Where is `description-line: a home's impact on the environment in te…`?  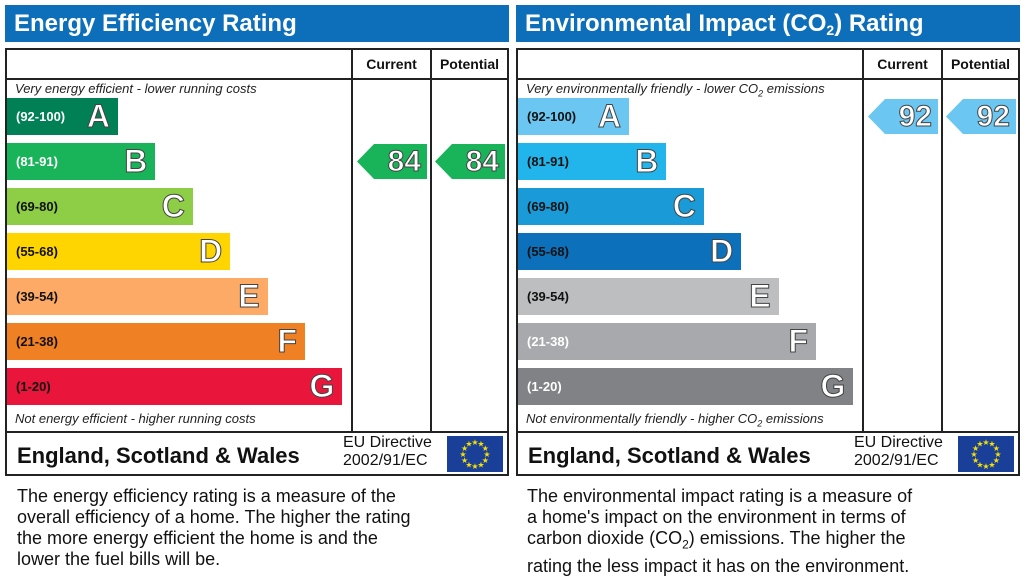
description-line: a home's impact on the environment in te… is located at coordinates (719, 517).